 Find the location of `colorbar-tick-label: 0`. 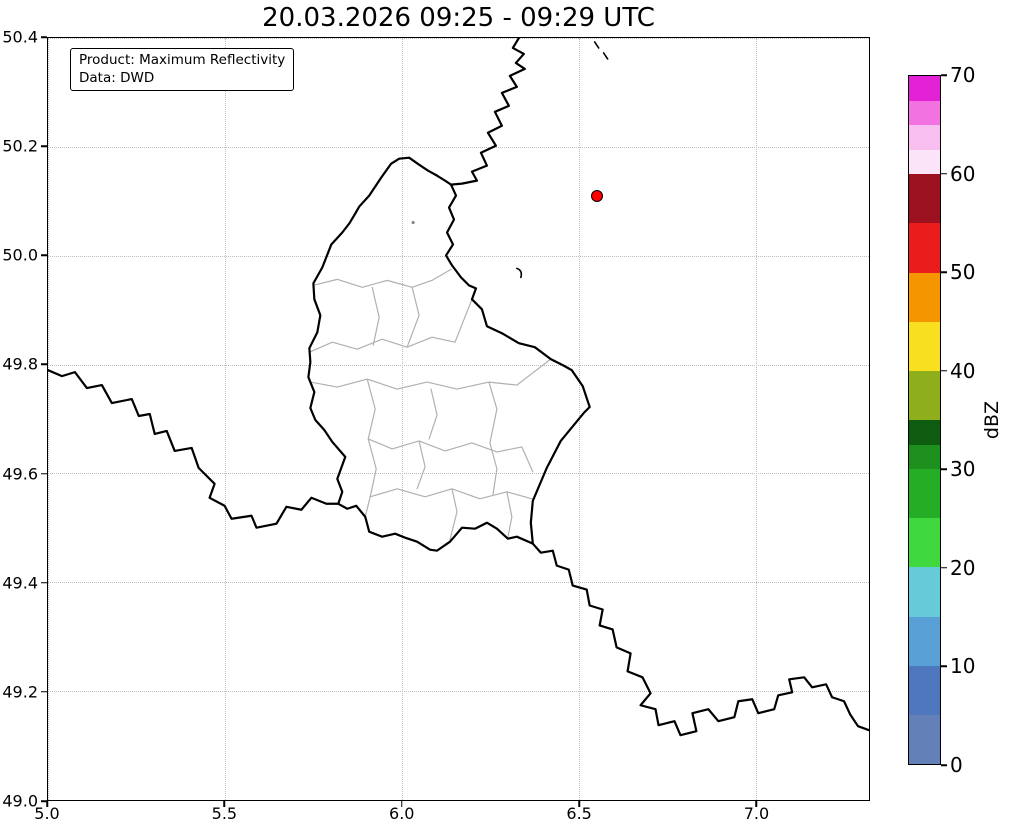

colorbar-tick-label: 0 is located at coordinates (956, 765).